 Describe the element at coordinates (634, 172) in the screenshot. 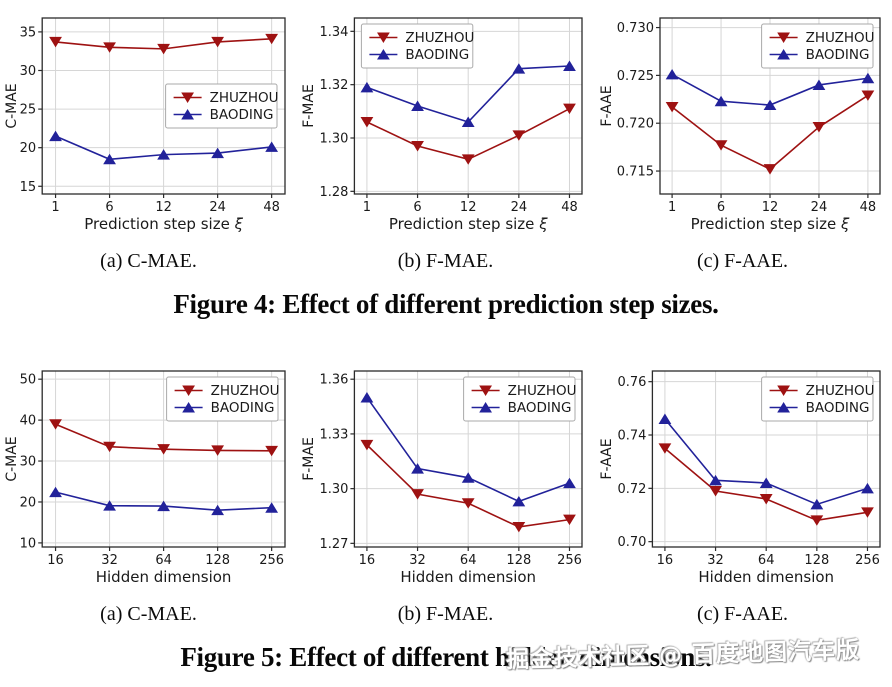

I see `y-tick-label: 0.715` at that location.